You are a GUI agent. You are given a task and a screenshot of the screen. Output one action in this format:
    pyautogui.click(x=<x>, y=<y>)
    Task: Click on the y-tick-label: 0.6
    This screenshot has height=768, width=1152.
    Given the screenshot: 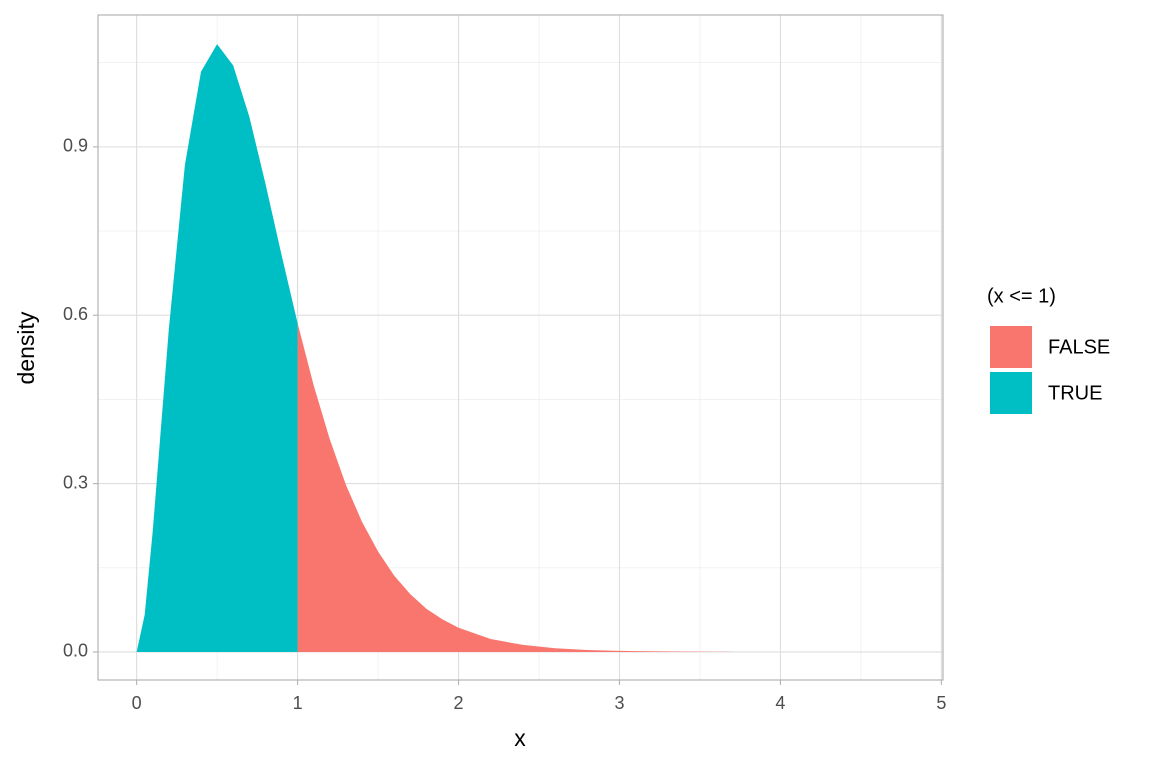 What is the action you would take?
    pyautogui.click(x=75, y=314)
    